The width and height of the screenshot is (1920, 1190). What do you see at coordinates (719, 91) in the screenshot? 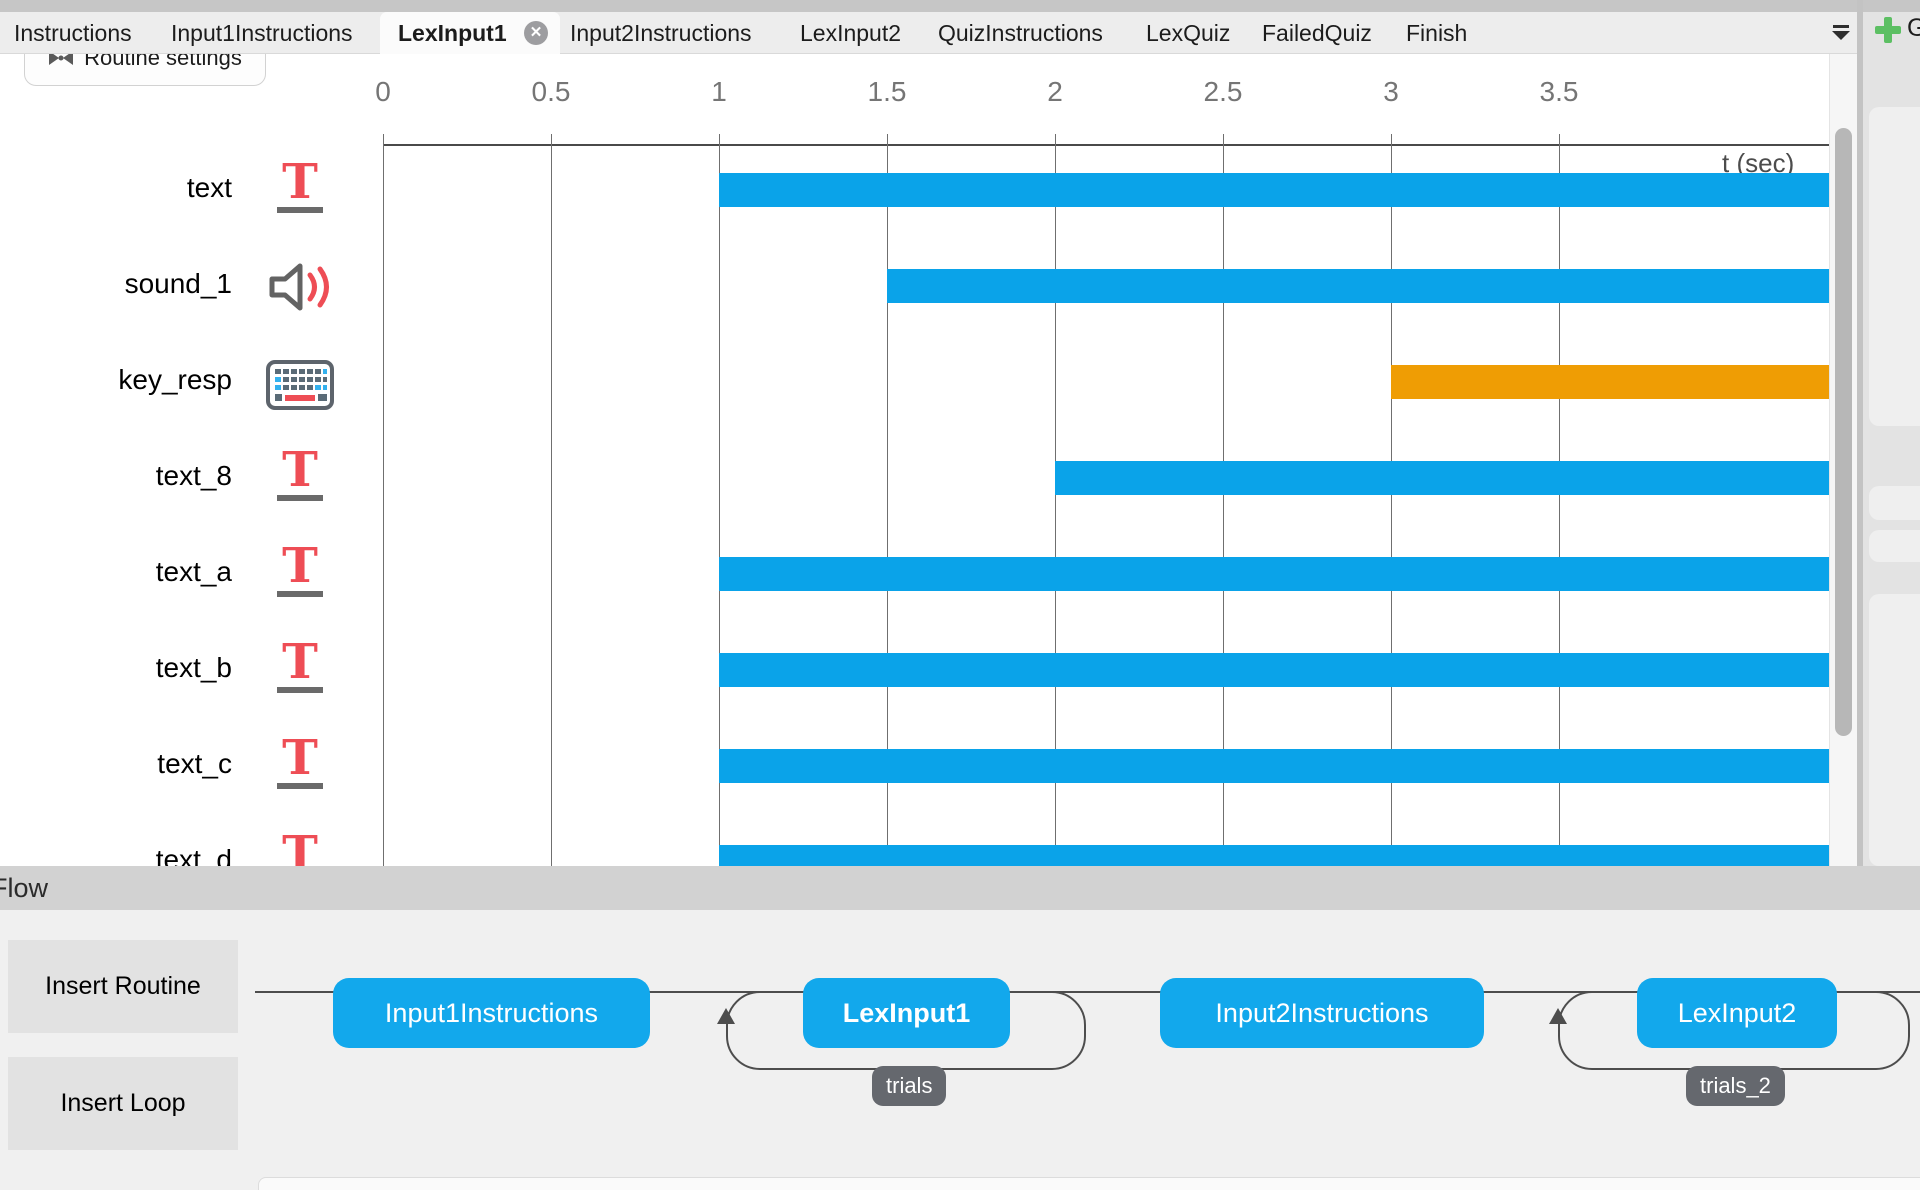
I see `axis-tick-1: 1` at bounding box center [719, 91].